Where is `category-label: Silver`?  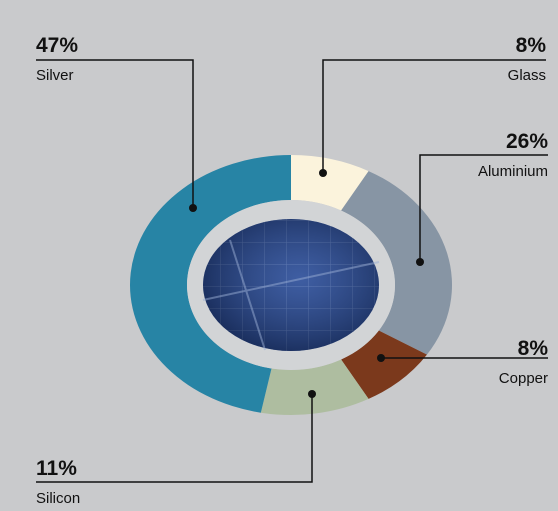 category-label: Silver is located at coordinates (55, 75).